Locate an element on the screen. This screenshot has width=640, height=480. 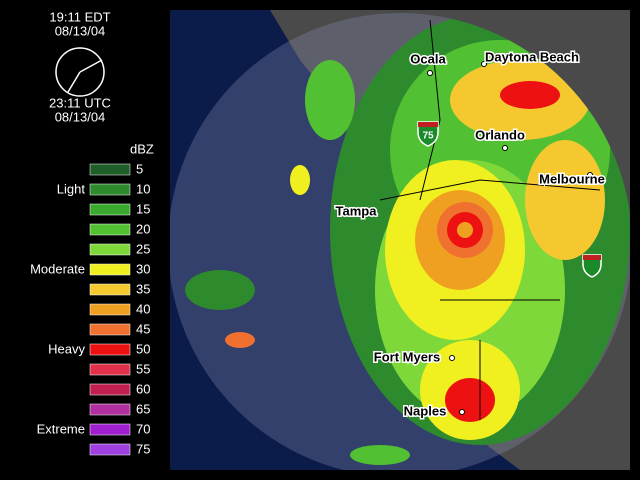
legend-value: 75 is located at coordinates (143, 448).